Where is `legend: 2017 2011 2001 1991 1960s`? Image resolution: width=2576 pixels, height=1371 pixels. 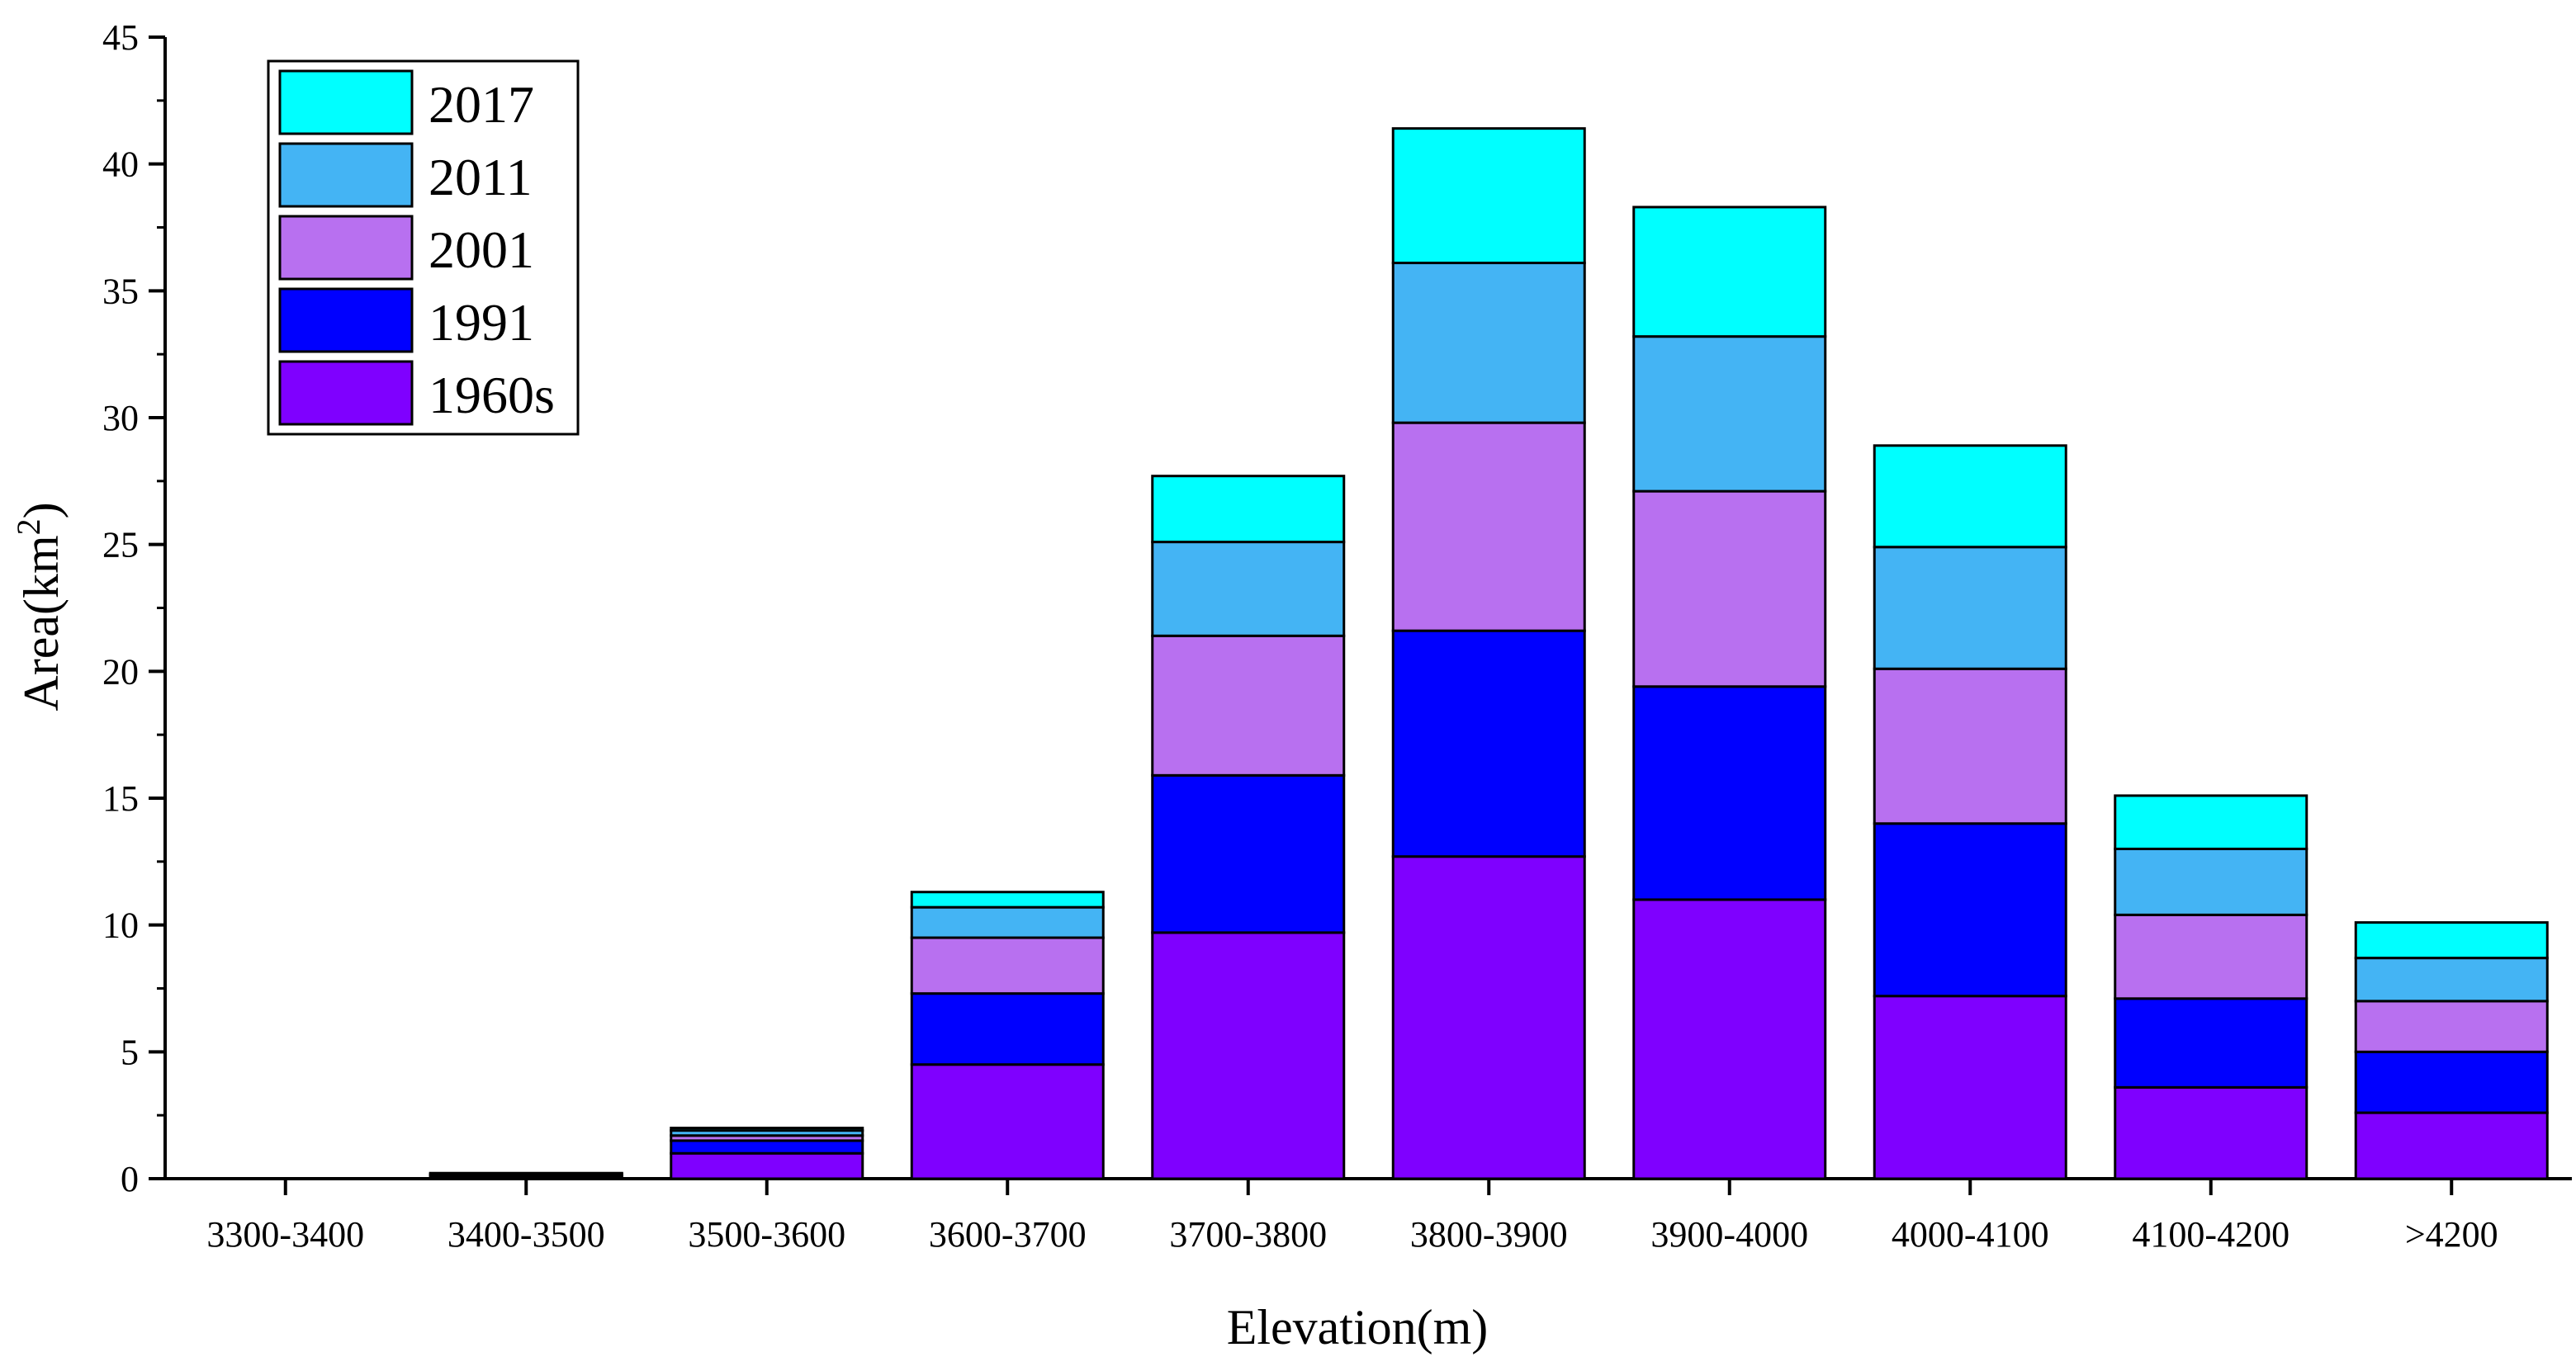
legend: 2017 2011 2001 1991 1960s is located at coordinates (423, 248).